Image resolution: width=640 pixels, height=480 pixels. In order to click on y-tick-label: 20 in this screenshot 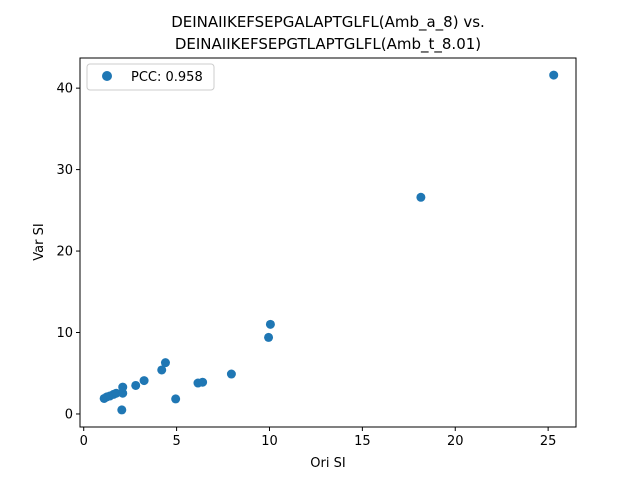, I will do `click(64, 252)`.